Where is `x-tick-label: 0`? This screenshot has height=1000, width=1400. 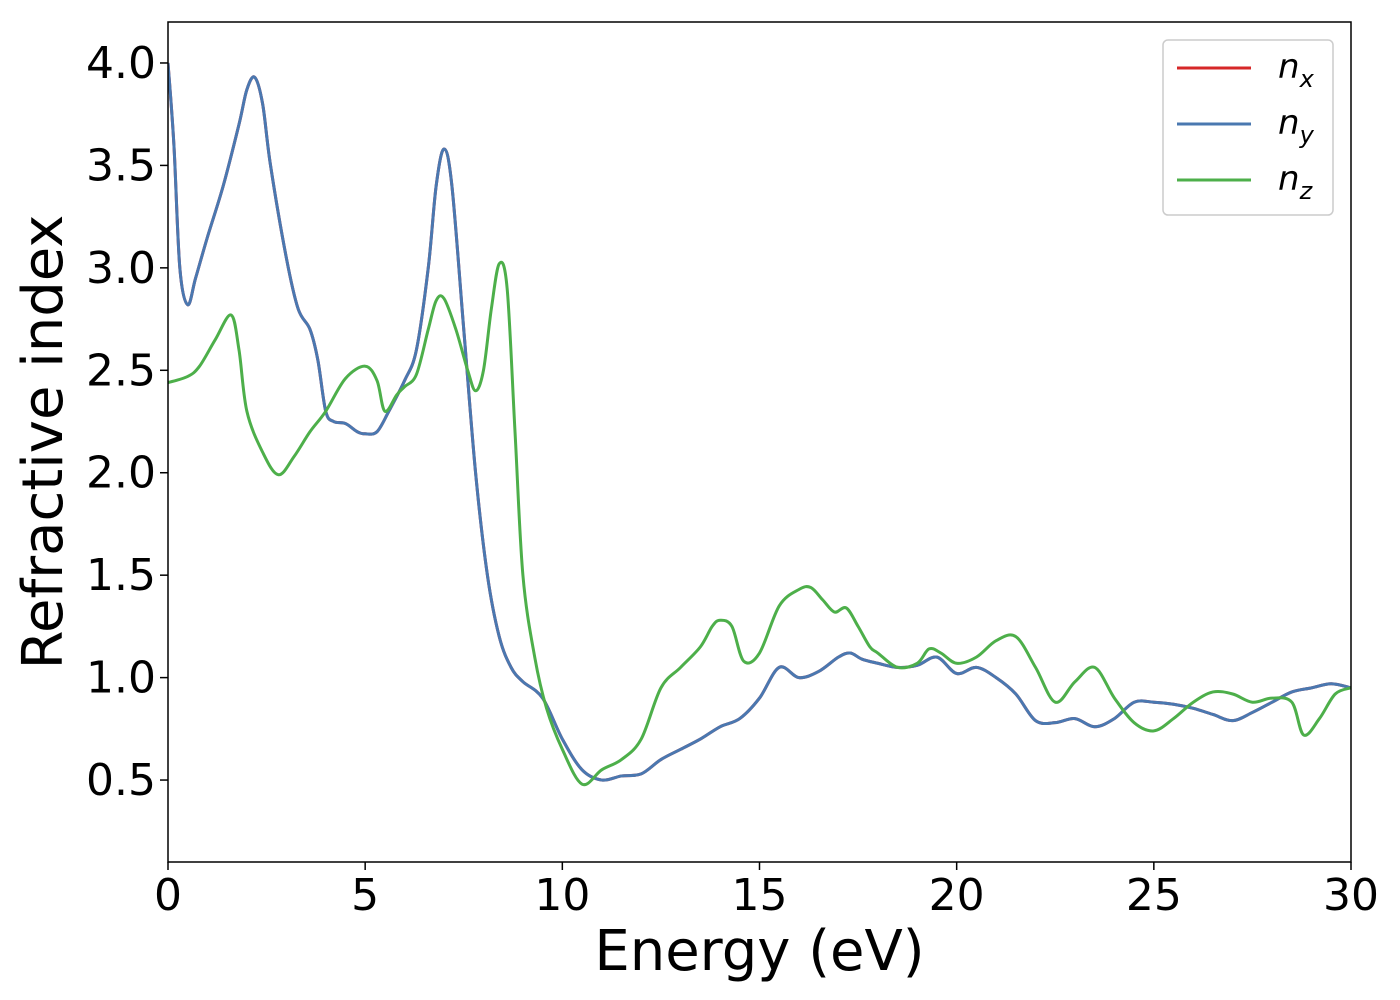 x-tick-label: 0 is located at coordinates (168, 895).